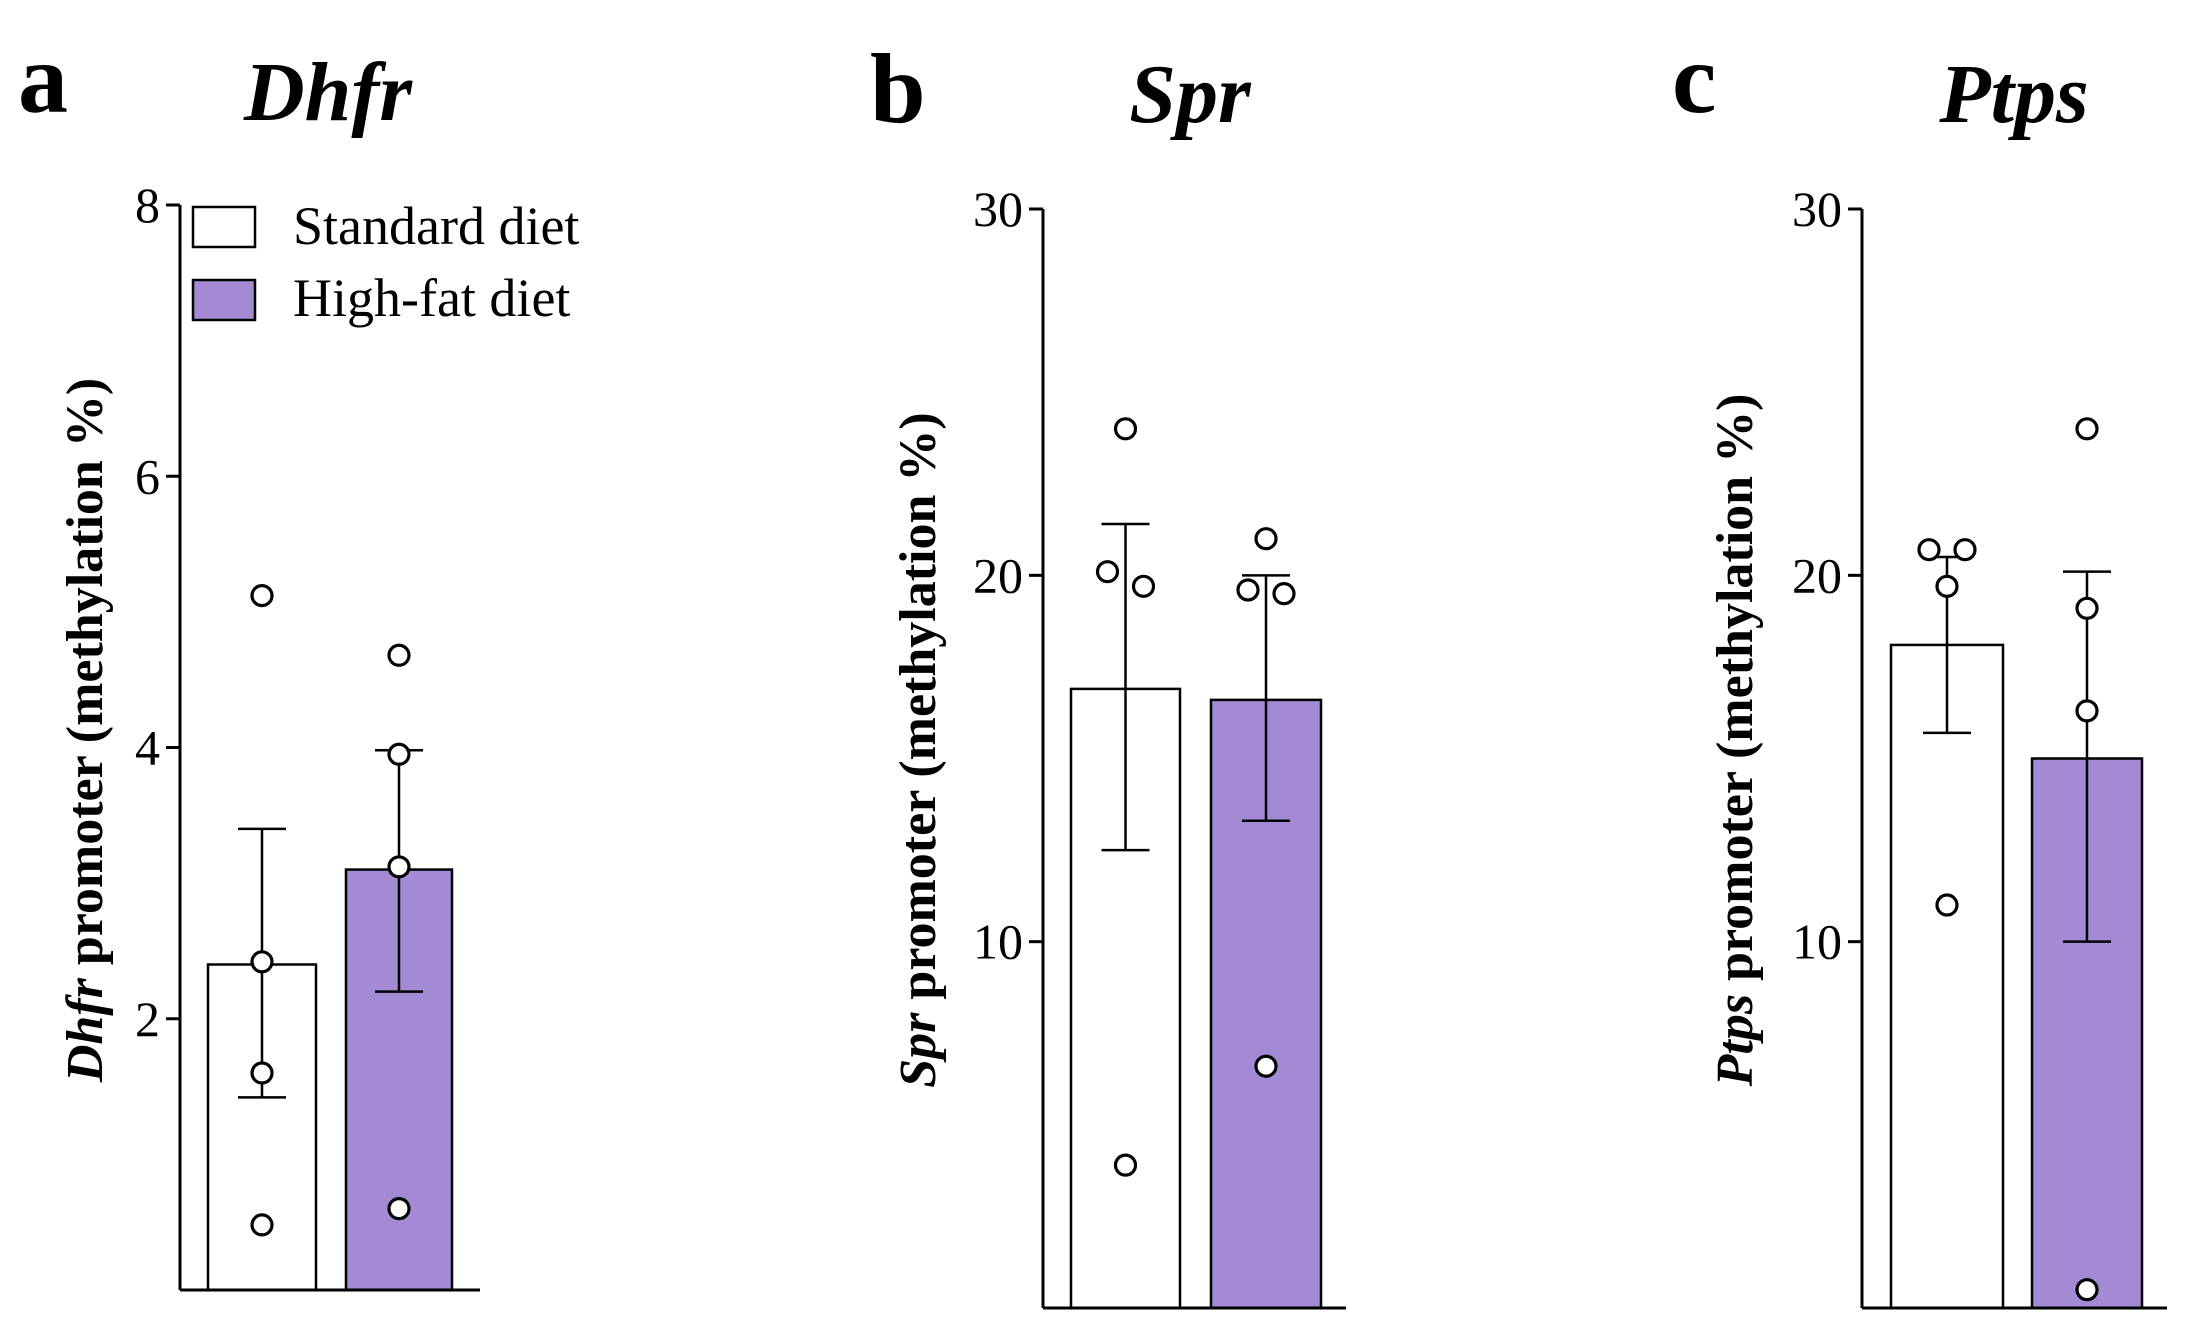  Describe the element at coordinates (1817, 942) in the screenshot. I see `panel-c-y-tick-label-10: 10` at that location.